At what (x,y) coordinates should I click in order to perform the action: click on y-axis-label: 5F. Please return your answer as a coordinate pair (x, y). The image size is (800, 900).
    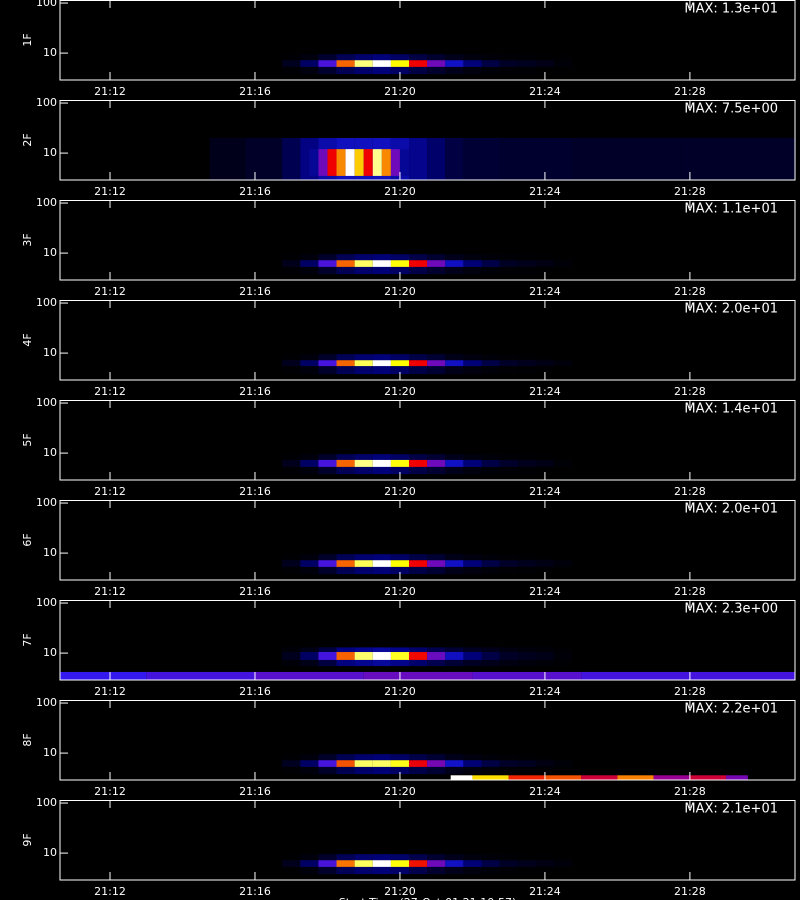
    Looking at the image, I should click on (27, 439).